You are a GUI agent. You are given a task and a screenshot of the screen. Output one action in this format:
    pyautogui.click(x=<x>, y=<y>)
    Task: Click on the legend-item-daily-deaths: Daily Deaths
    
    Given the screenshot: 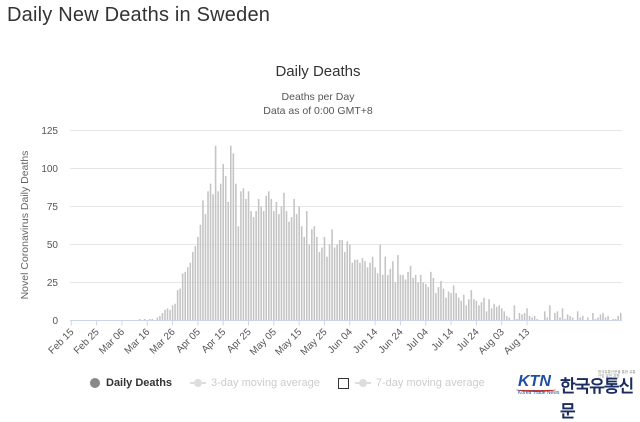 What is the action you would take?
    pyautogui.click(x=131, y=383)
    